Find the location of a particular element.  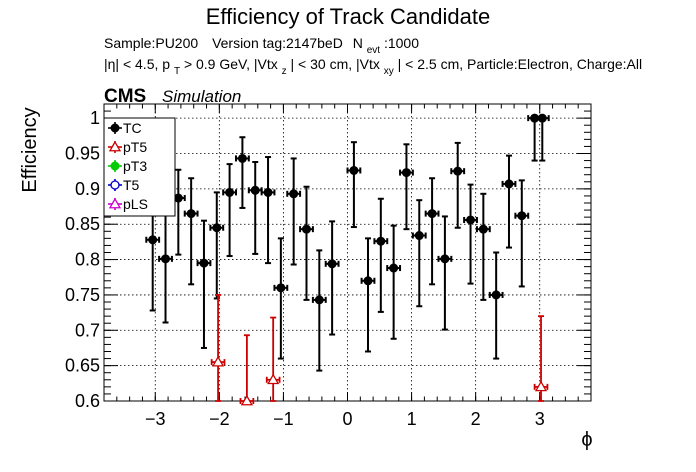

subtitle-nevt-value: :1000 is located at coordinates (401, 43).